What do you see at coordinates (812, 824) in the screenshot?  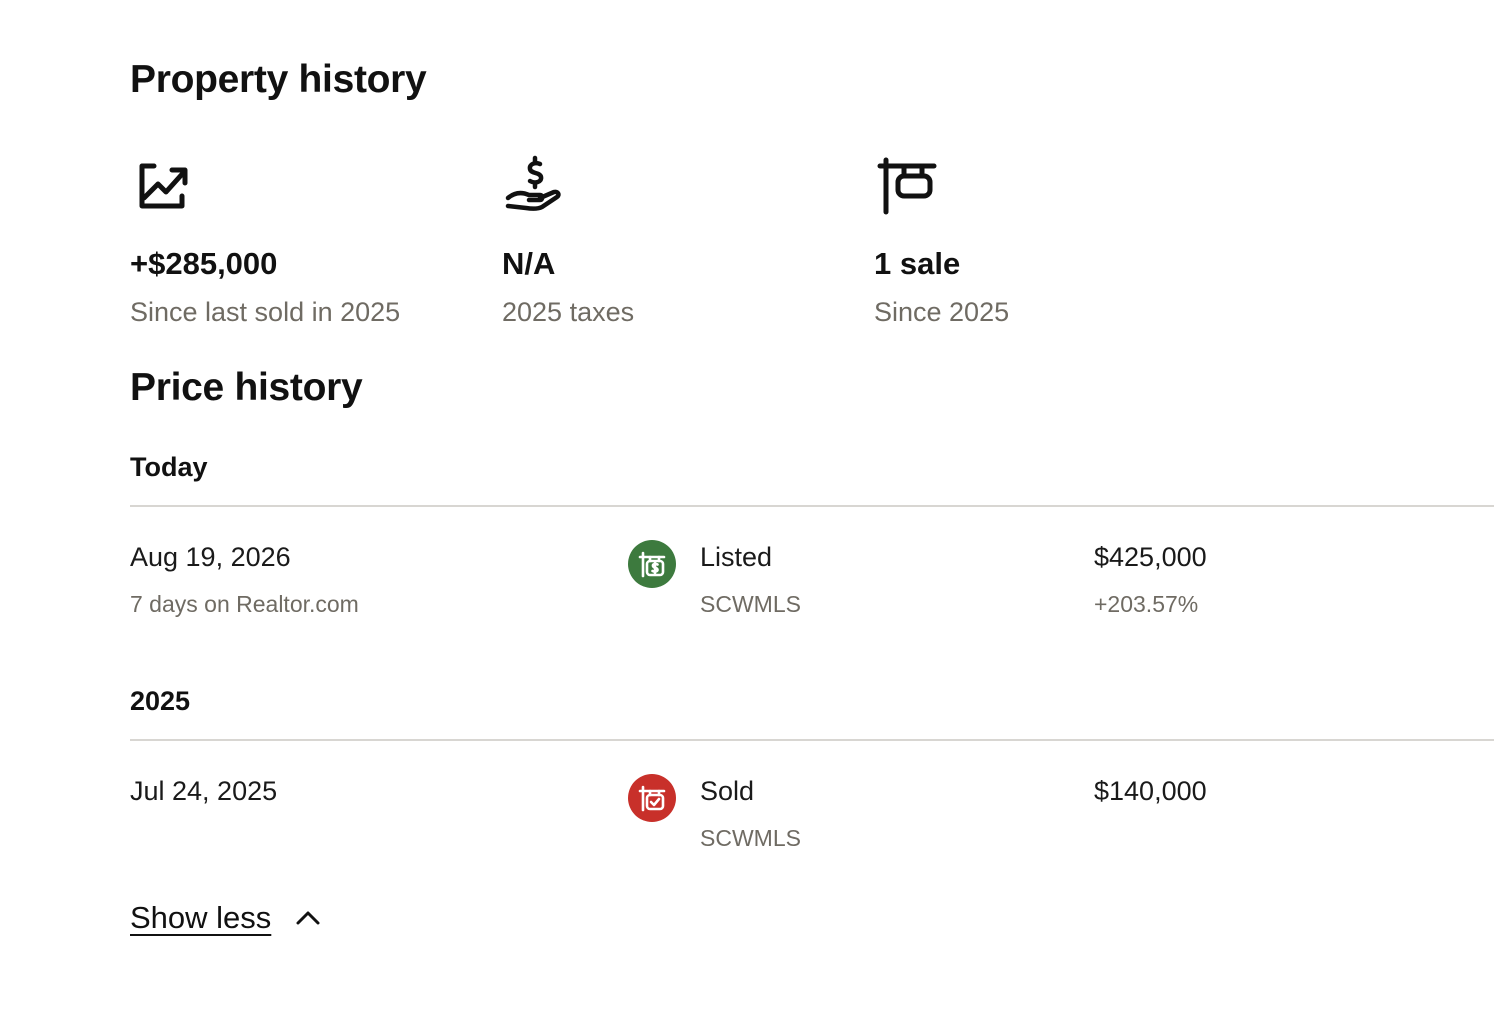 I see `price-history-row-sold: Jul 24, 2025 Sold SCWMLS $140,000` at bounding box center [812, 824].